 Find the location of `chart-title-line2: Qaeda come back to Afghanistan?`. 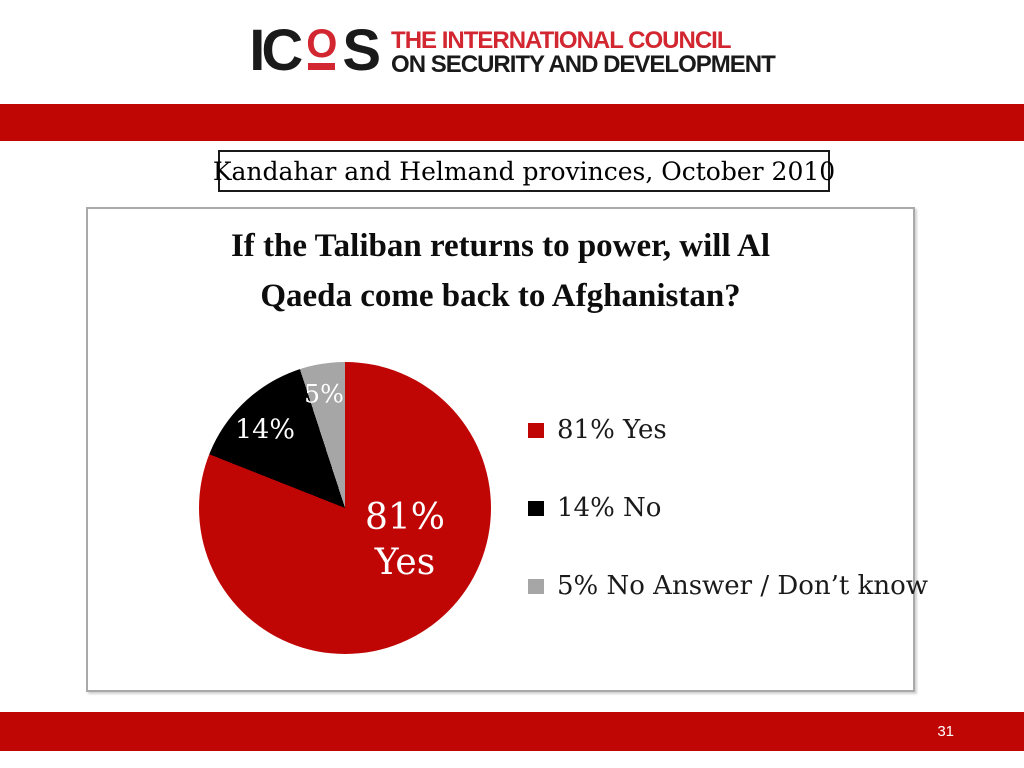

chart-title-line2: Qaeda come back to Afghanistan? is located at coordinates (500, 296).